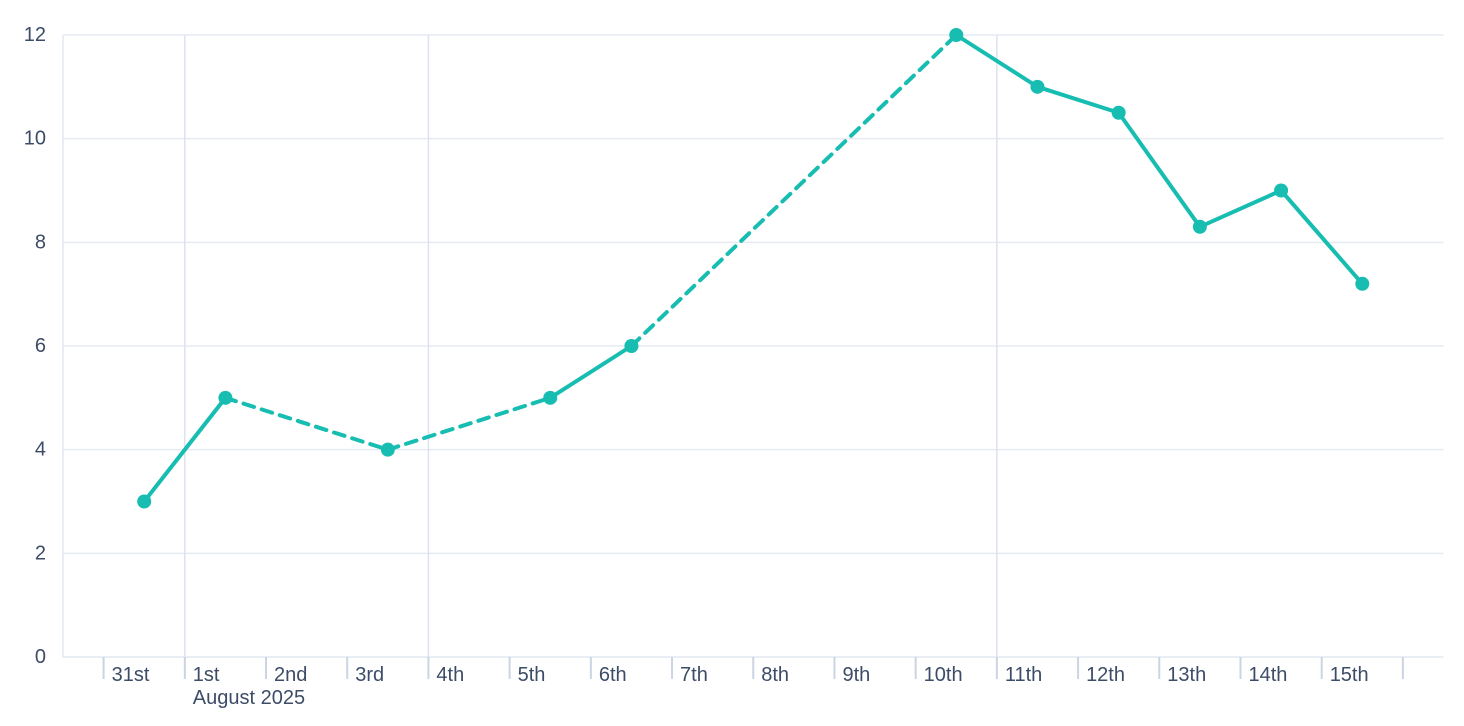  I want to click on x-tick-label: 13th, so click(1186, 675).